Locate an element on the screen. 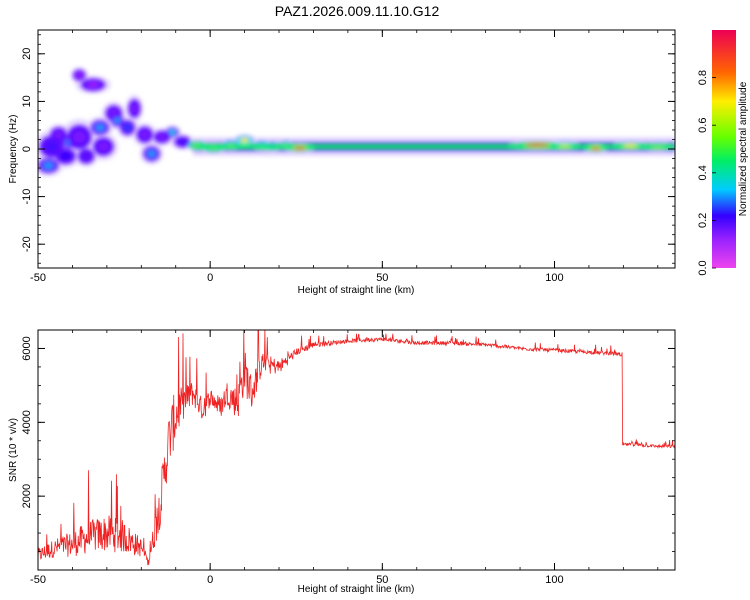 The width and height of the screenshot is (750, 600). spectrogram-cores is located at coordinates (356, 121).